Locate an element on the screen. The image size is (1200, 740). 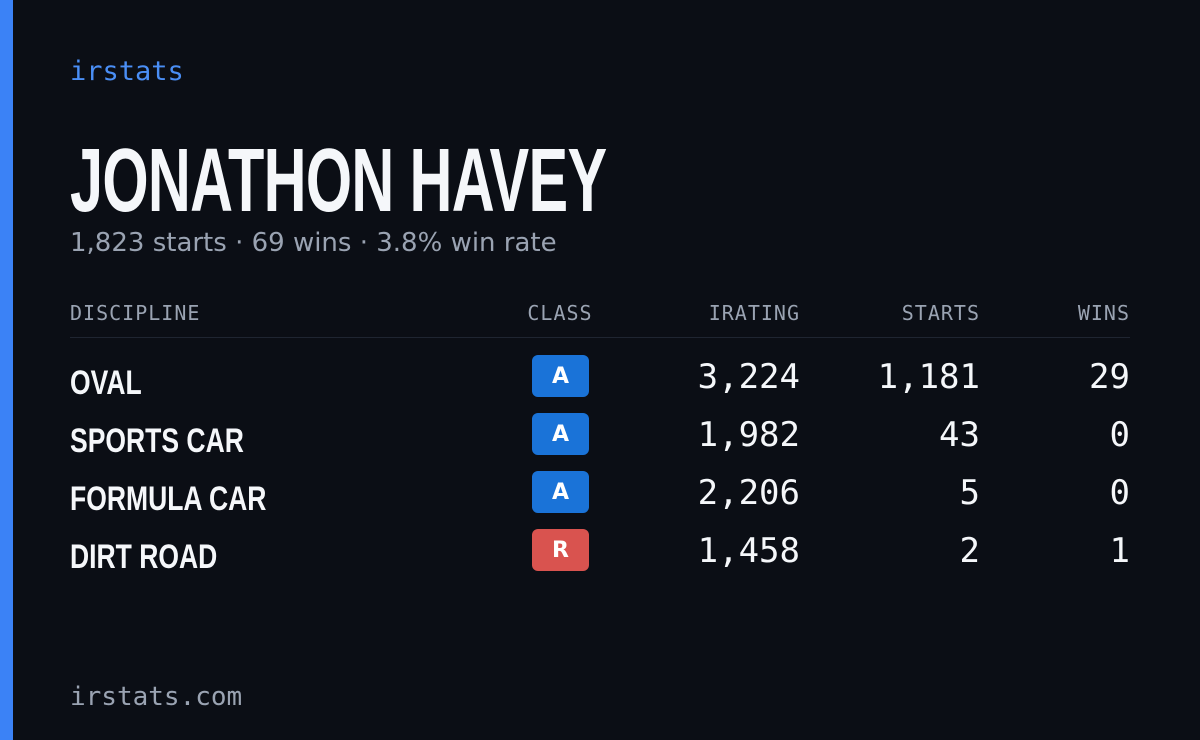
summary: 1,823 starts · 69 wins · 3.8% win rate is located at coordinates (313, 243).